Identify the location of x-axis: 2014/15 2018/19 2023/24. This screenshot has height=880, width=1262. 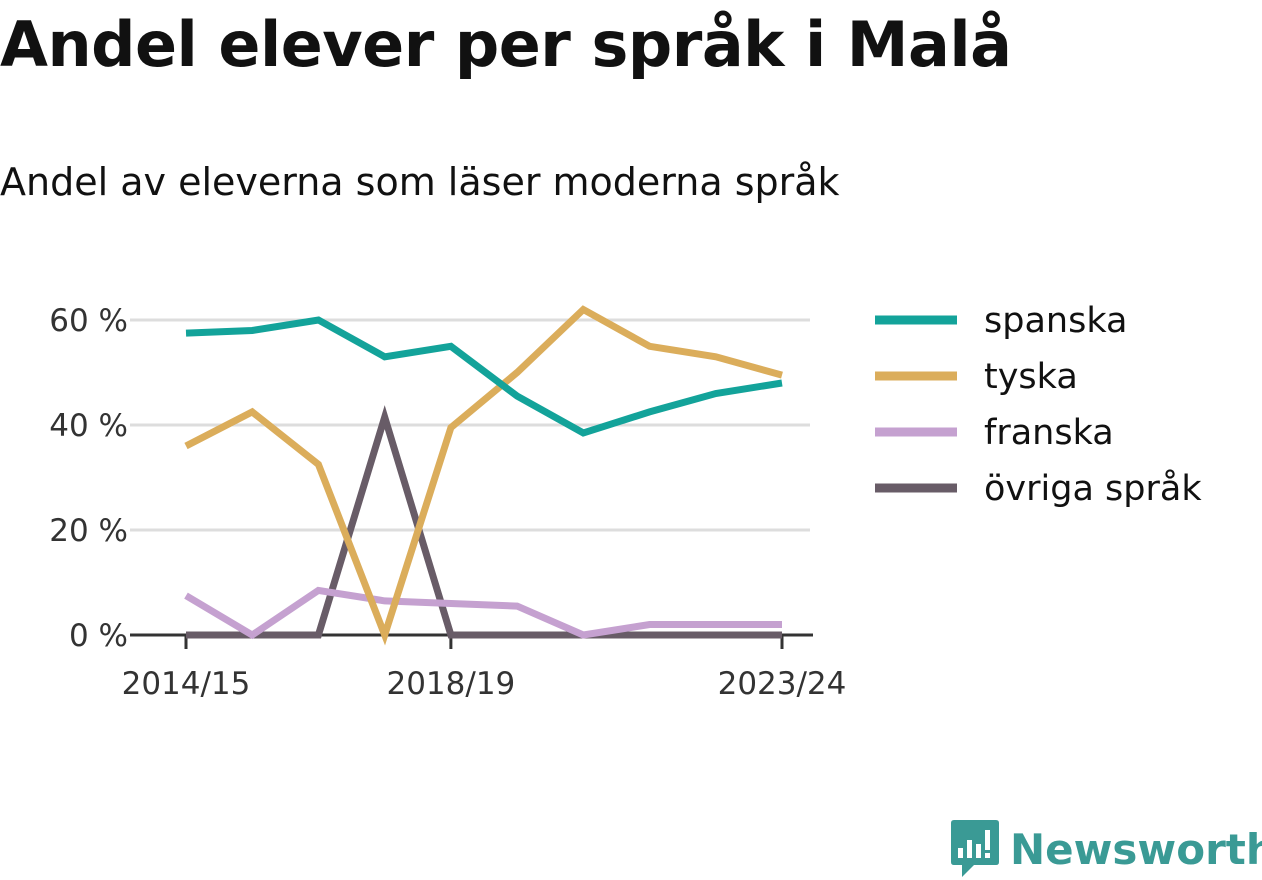
(484, 667).